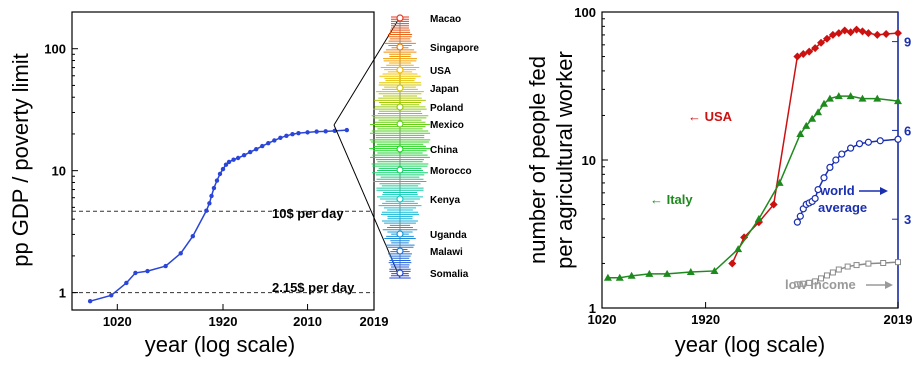 Image resolution: width=917 pixels, height=368 pixels. What do you see at coordinates (750, 344) in the screenshot?
I see `right-x-axis-label: year (log scale)` at bounding box center [750, 344].